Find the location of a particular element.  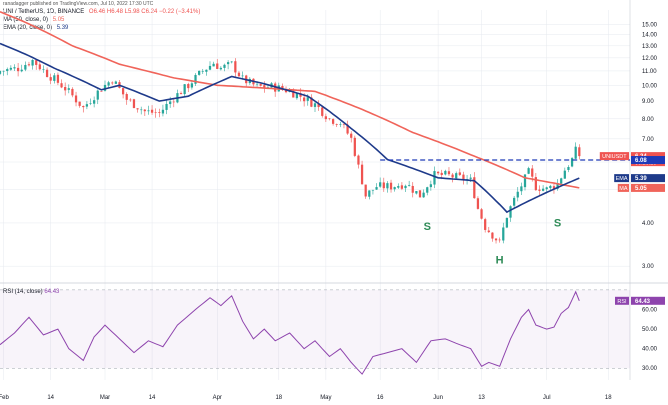

header-ema-label: EMA (20, close, 0) is located at coordinates (28, 28).